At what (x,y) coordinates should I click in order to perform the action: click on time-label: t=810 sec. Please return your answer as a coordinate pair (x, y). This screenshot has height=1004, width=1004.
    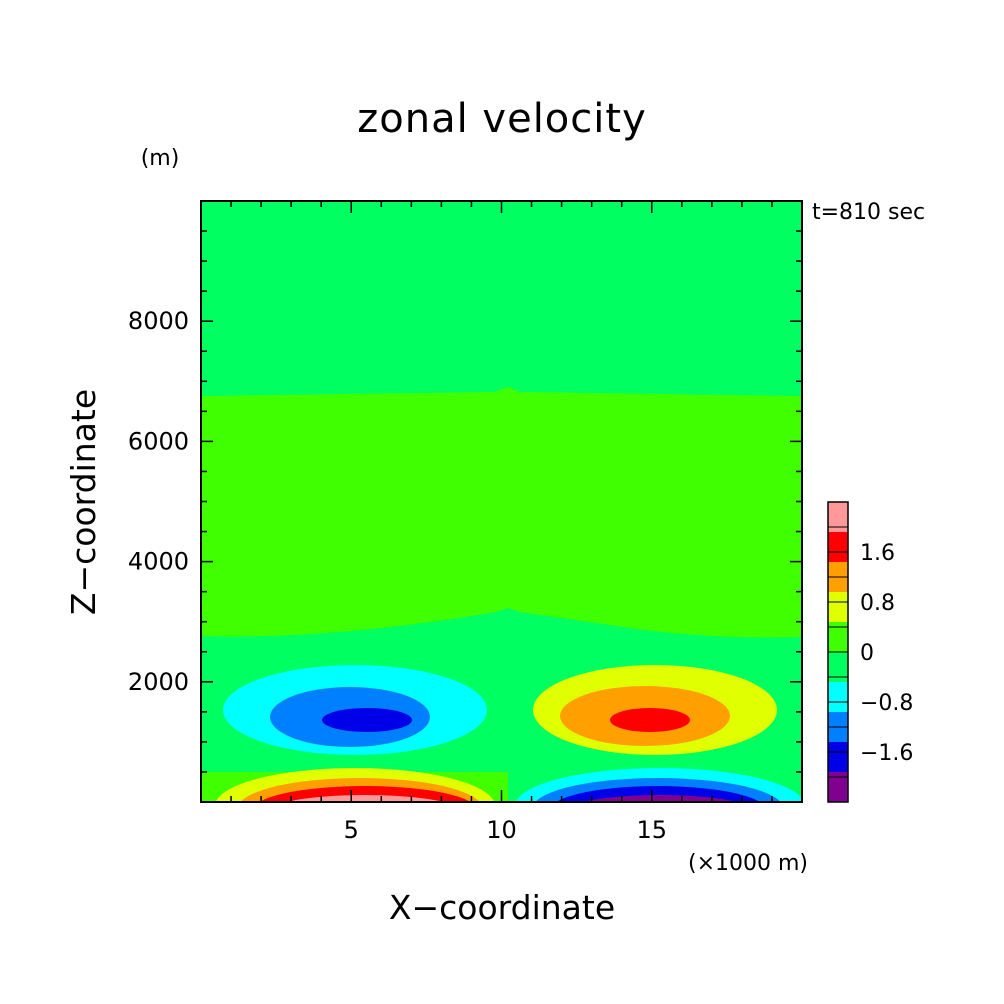
    Looking at the image, I should click on (868, 212).